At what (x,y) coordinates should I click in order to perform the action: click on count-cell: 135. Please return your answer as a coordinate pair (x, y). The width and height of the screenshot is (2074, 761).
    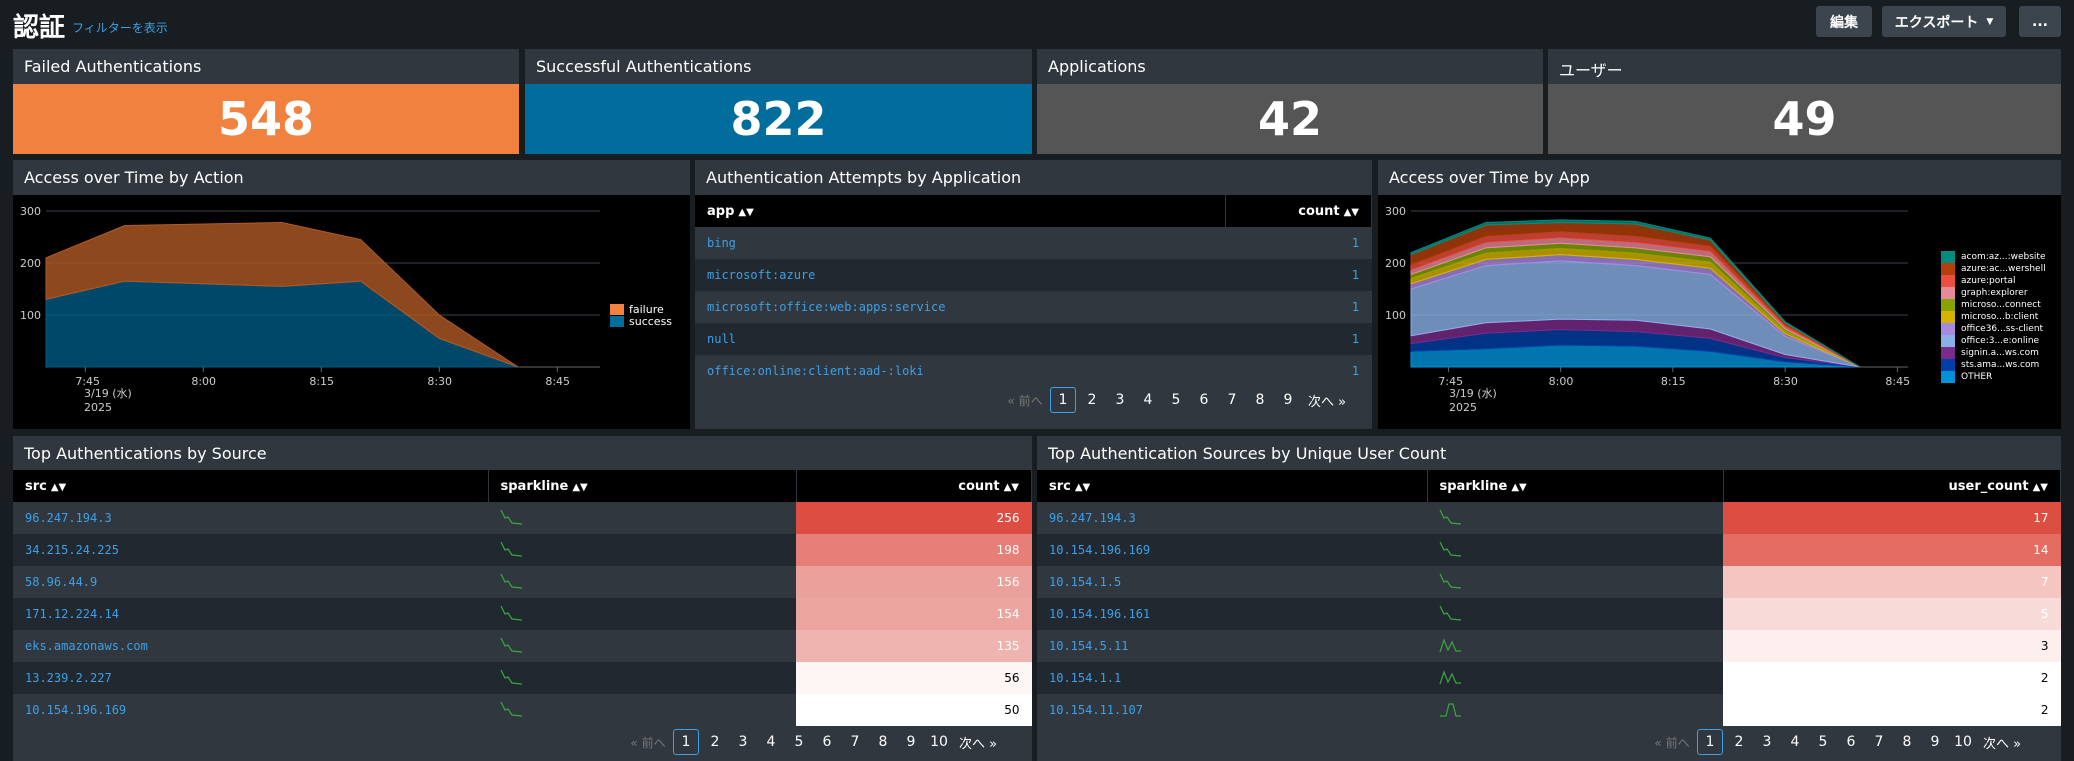
    Looking at the image, I should click on (914, 646).